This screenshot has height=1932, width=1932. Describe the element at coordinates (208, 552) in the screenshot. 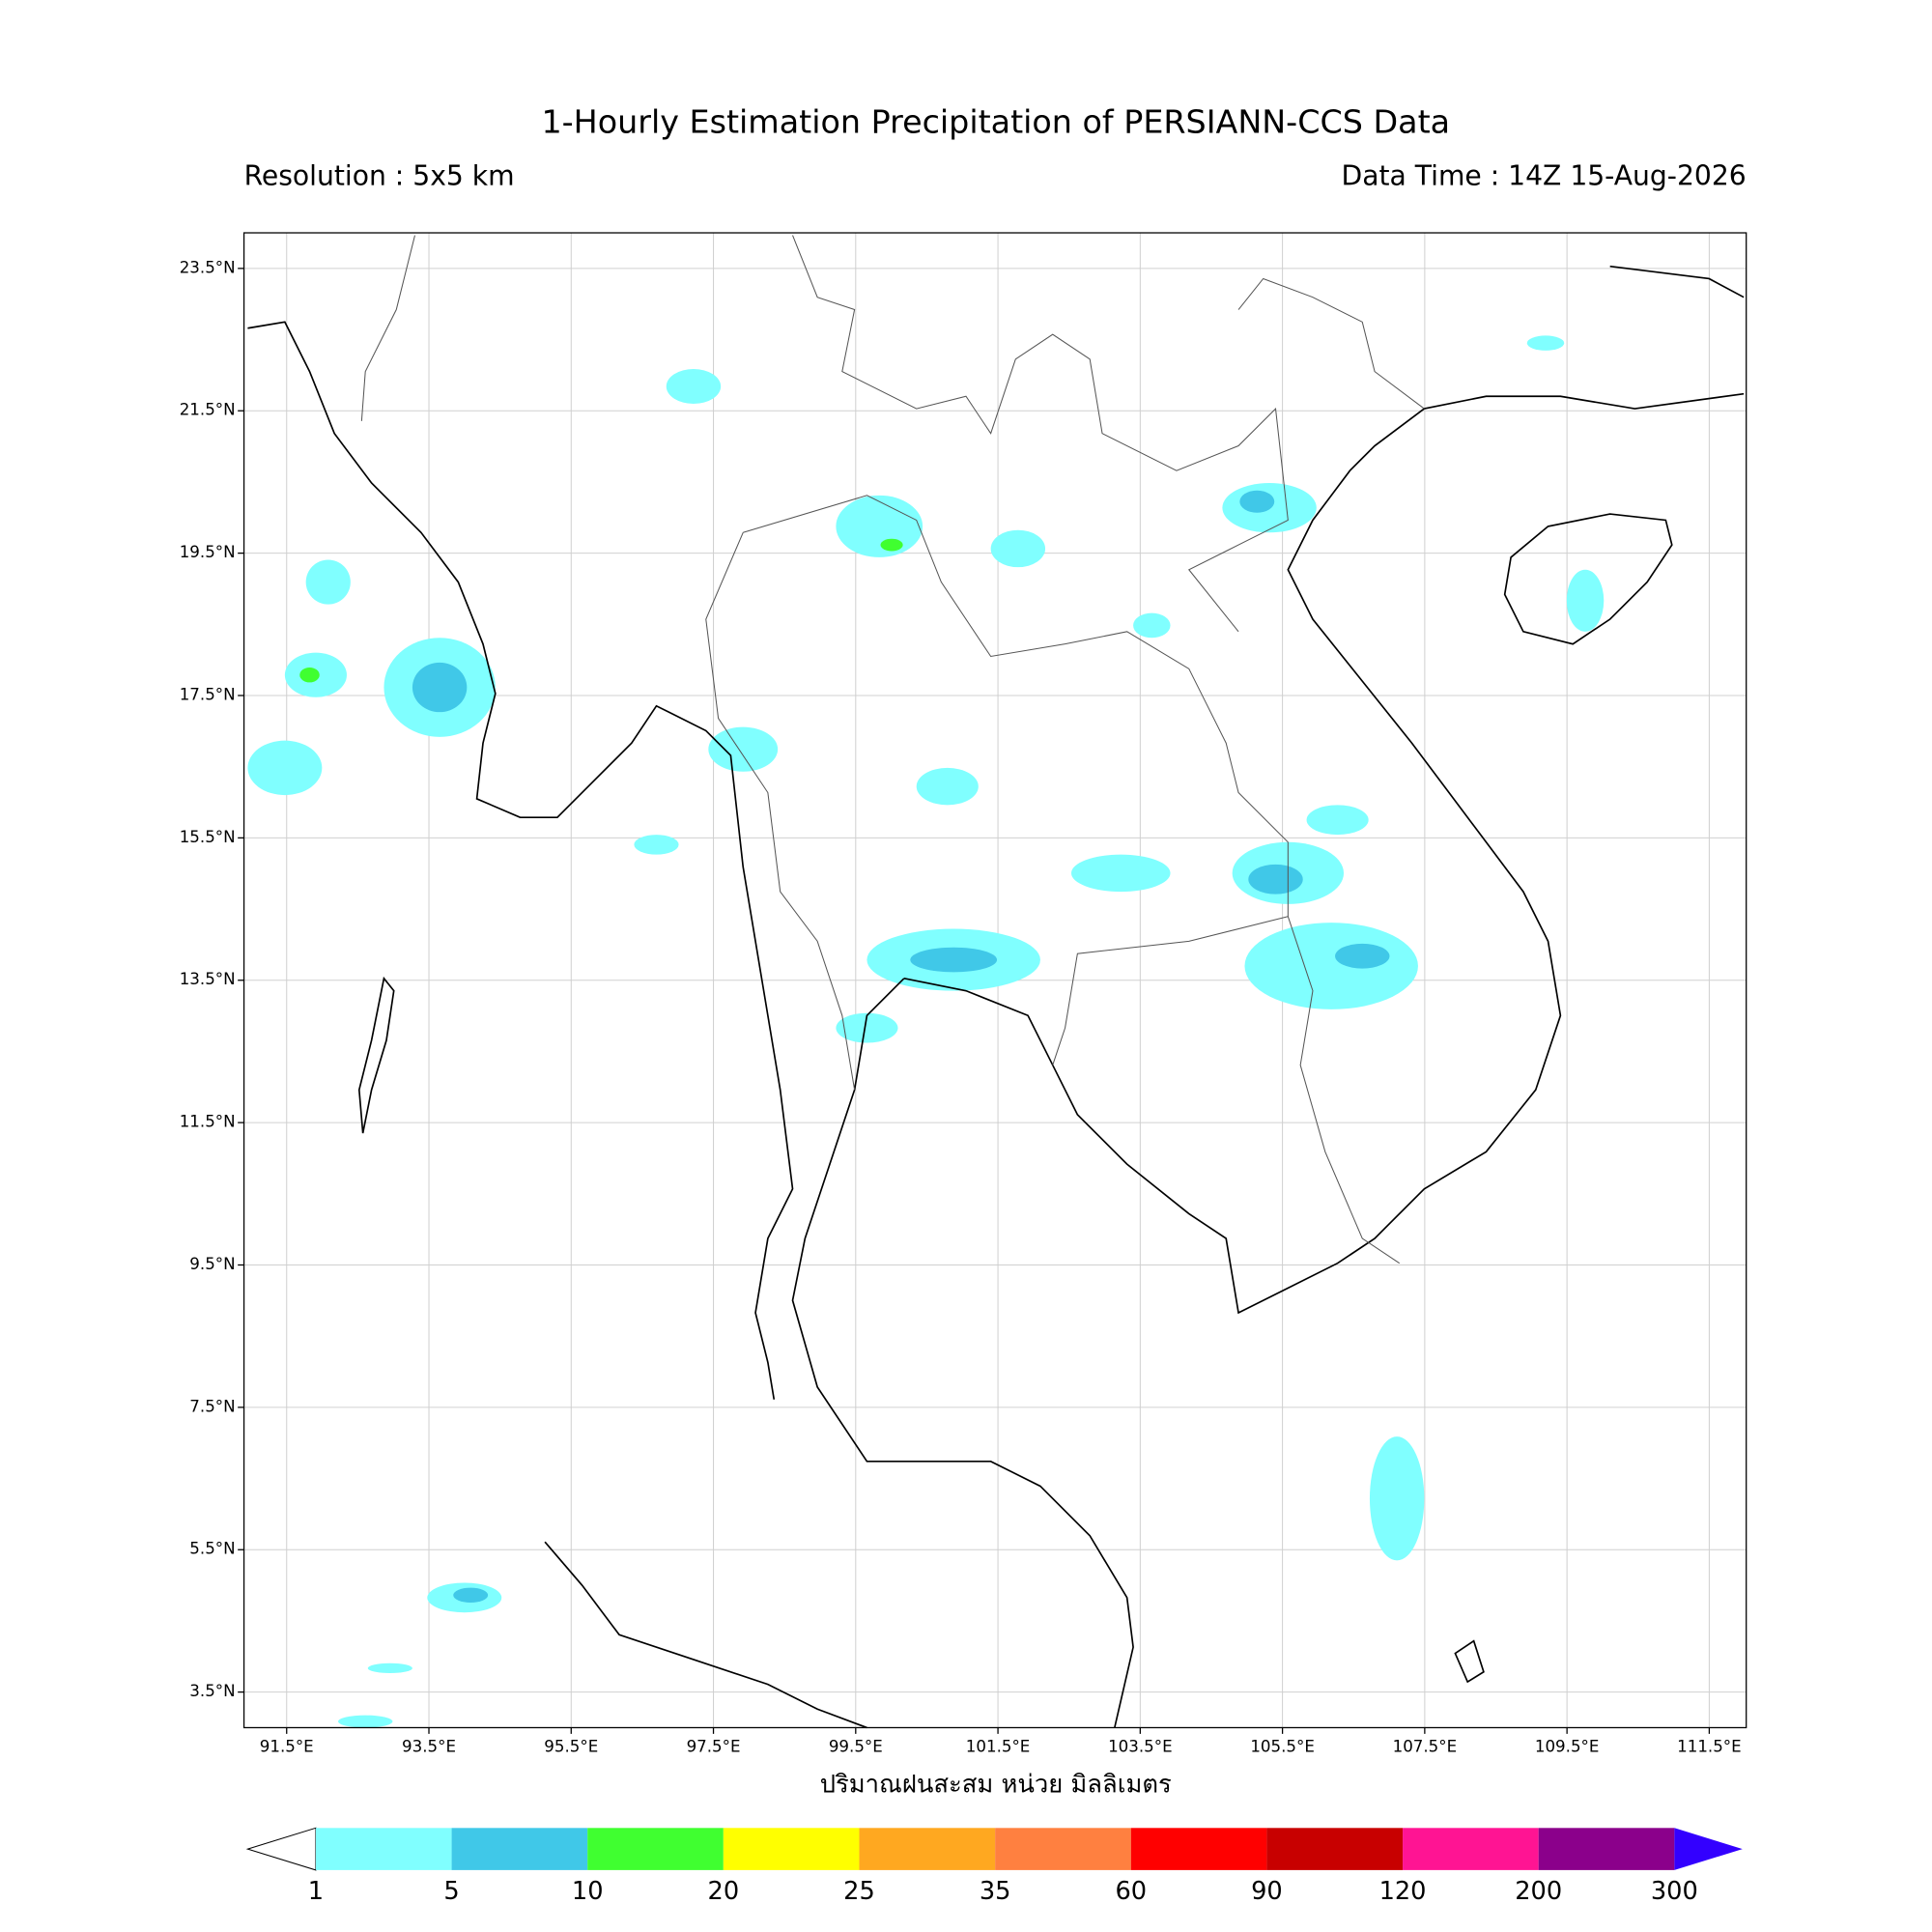

I see `y-tick-label: 19.5°N` at that location.